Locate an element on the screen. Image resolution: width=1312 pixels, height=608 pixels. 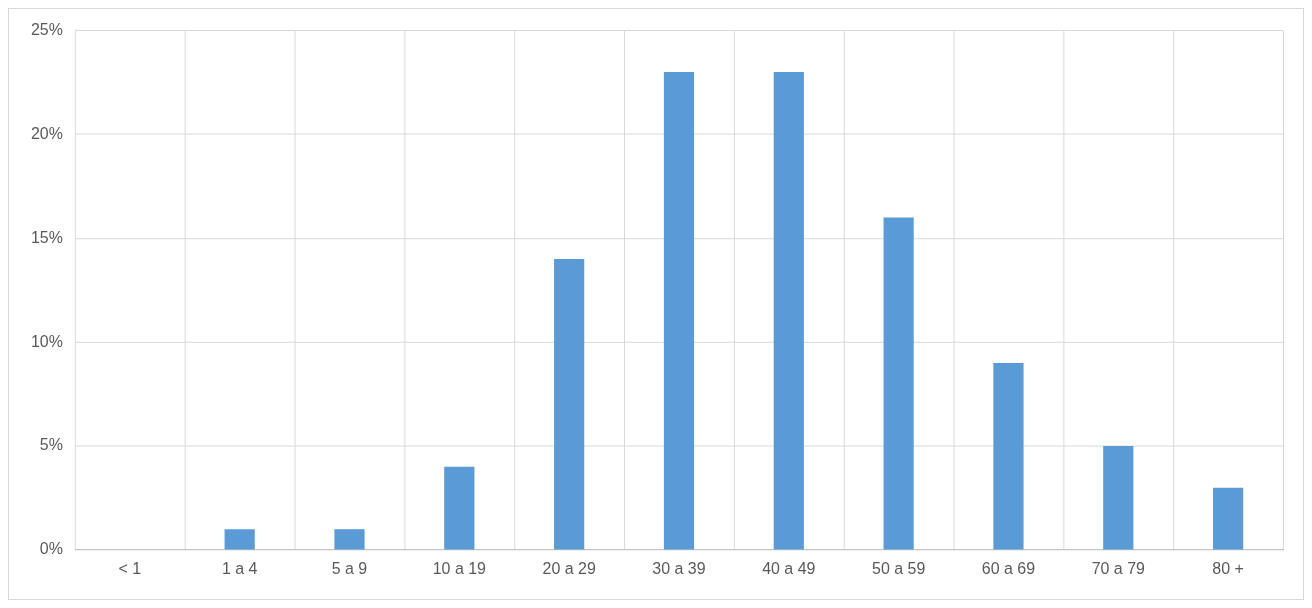
x-tick-label: 10 a 19 is located at coordinates (459, 568).